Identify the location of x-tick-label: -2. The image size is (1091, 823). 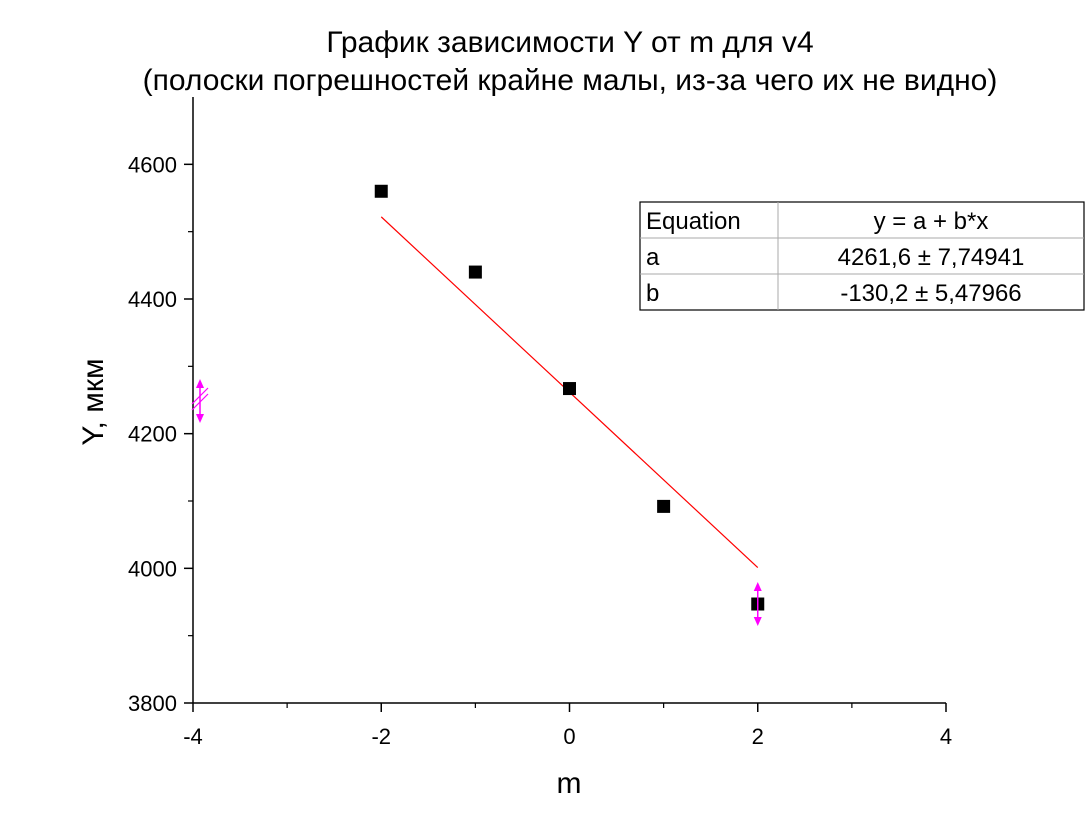
(381, 736).